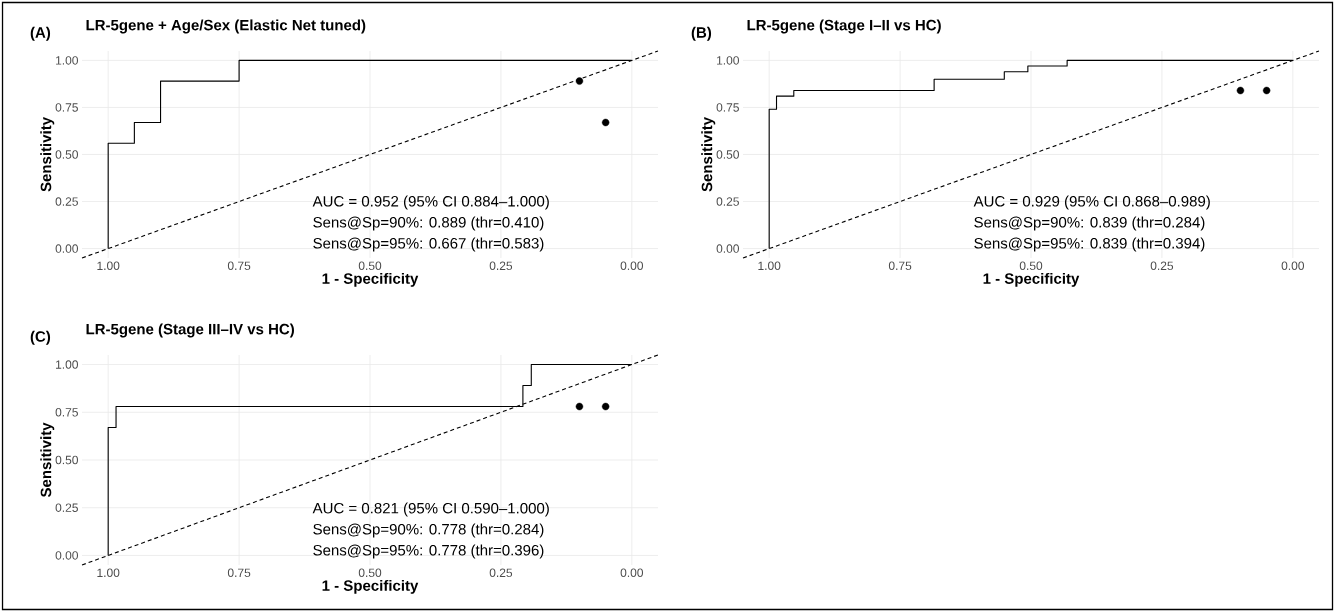 This screenshot has height=612, width=1335. What do you see at coordinates (430, 202) in the screenshot?
I see `annotation: AUC = 0.952 (95% CI 0.884–1.000)` at bounding box center [430, 202].